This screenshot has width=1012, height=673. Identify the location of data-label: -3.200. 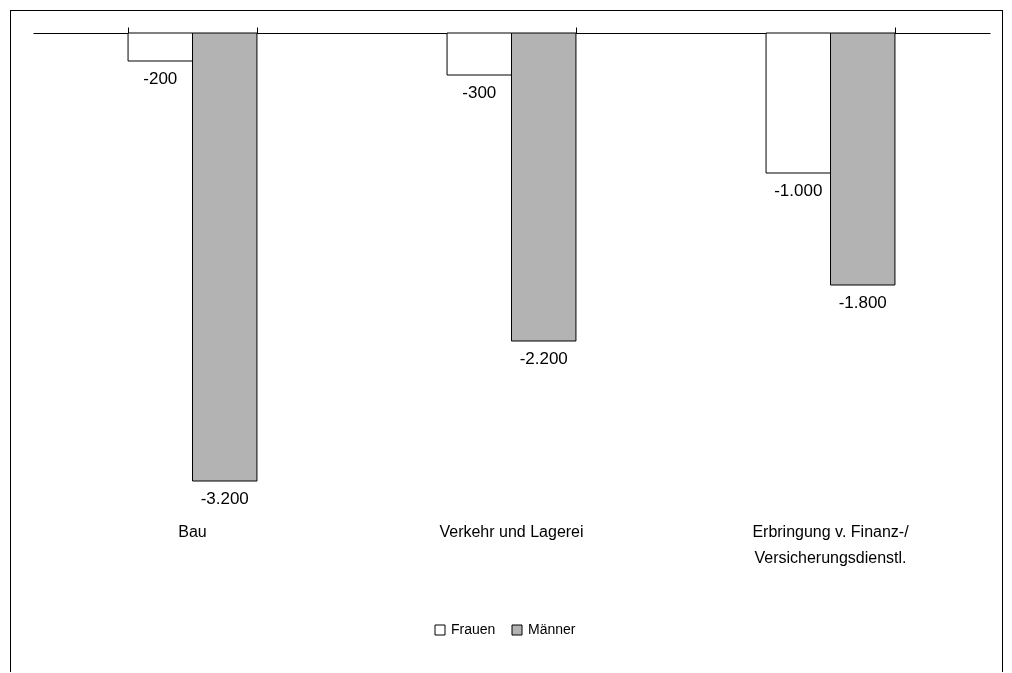
(224, 498).